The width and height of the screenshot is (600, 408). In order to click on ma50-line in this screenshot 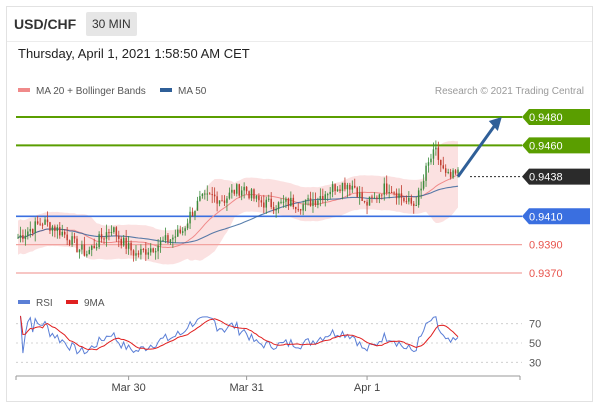, I will do `click(238, 214)`.